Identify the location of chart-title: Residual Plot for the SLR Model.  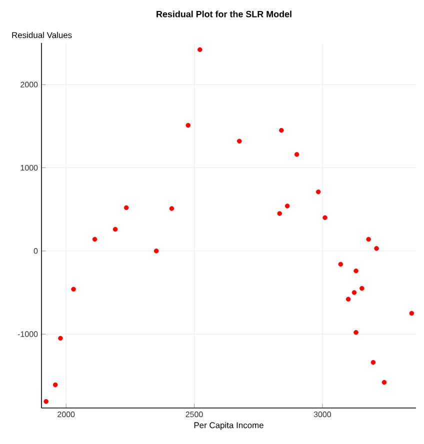
(224, 14).